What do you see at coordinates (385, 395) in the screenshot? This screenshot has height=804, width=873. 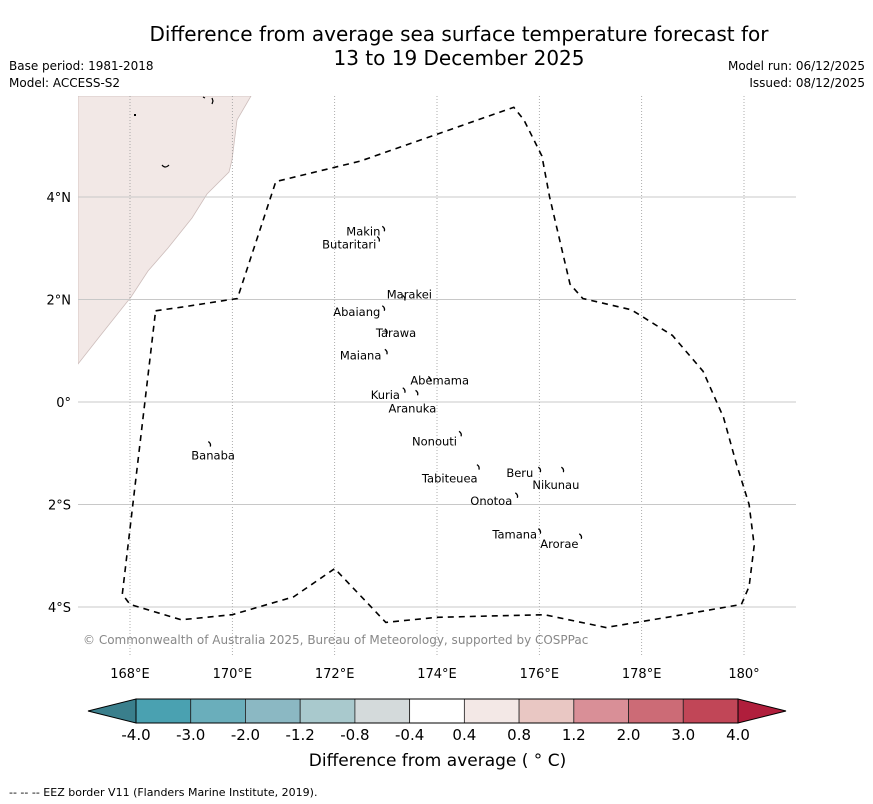 I see `island-label: Kuria` at bounding box center [385, 395].